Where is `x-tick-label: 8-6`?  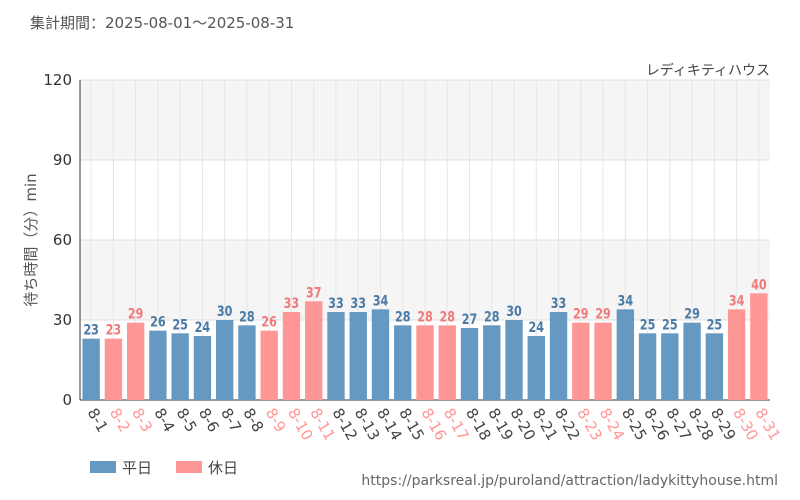 x-tick-label: 8-6 is located at coordinates (209, 420).